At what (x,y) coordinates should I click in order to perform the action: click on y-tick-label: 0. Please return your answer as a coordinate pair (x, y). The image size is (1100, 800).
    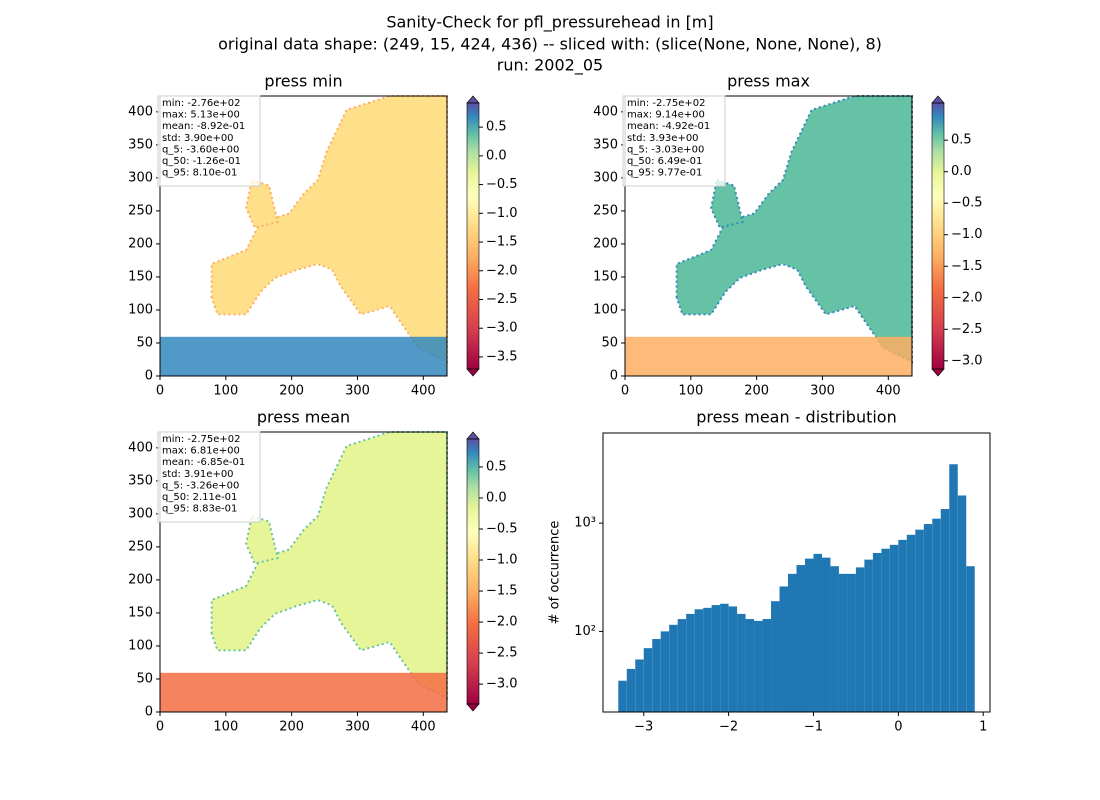
    Looking at the image, I should click on (149, 712).